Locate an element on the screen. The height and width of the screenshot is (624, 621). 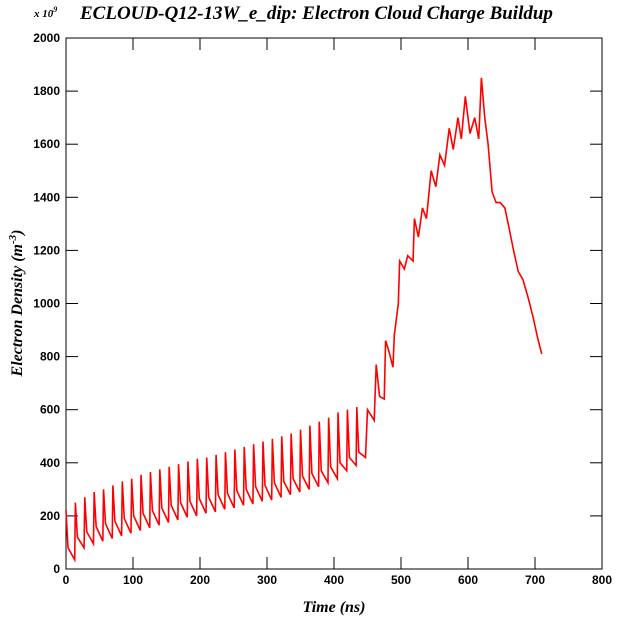
multiplier: x 109 is located at coordinates (45, 12).